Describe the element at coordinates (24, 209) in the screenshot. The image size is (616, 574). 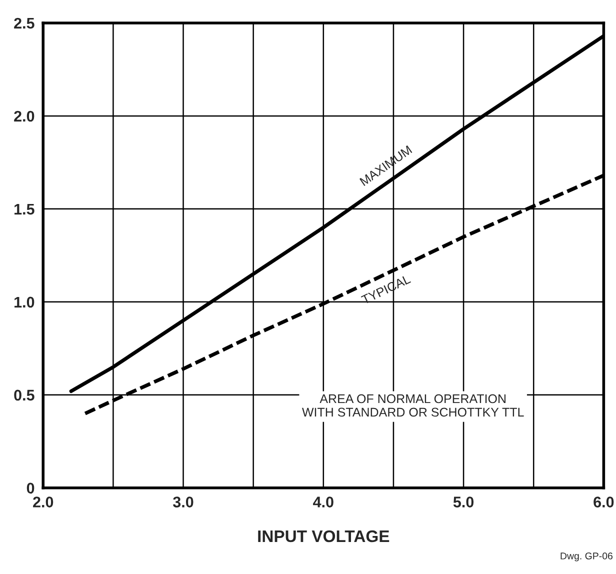
I see `y-tick-label: 1.5` at that location.